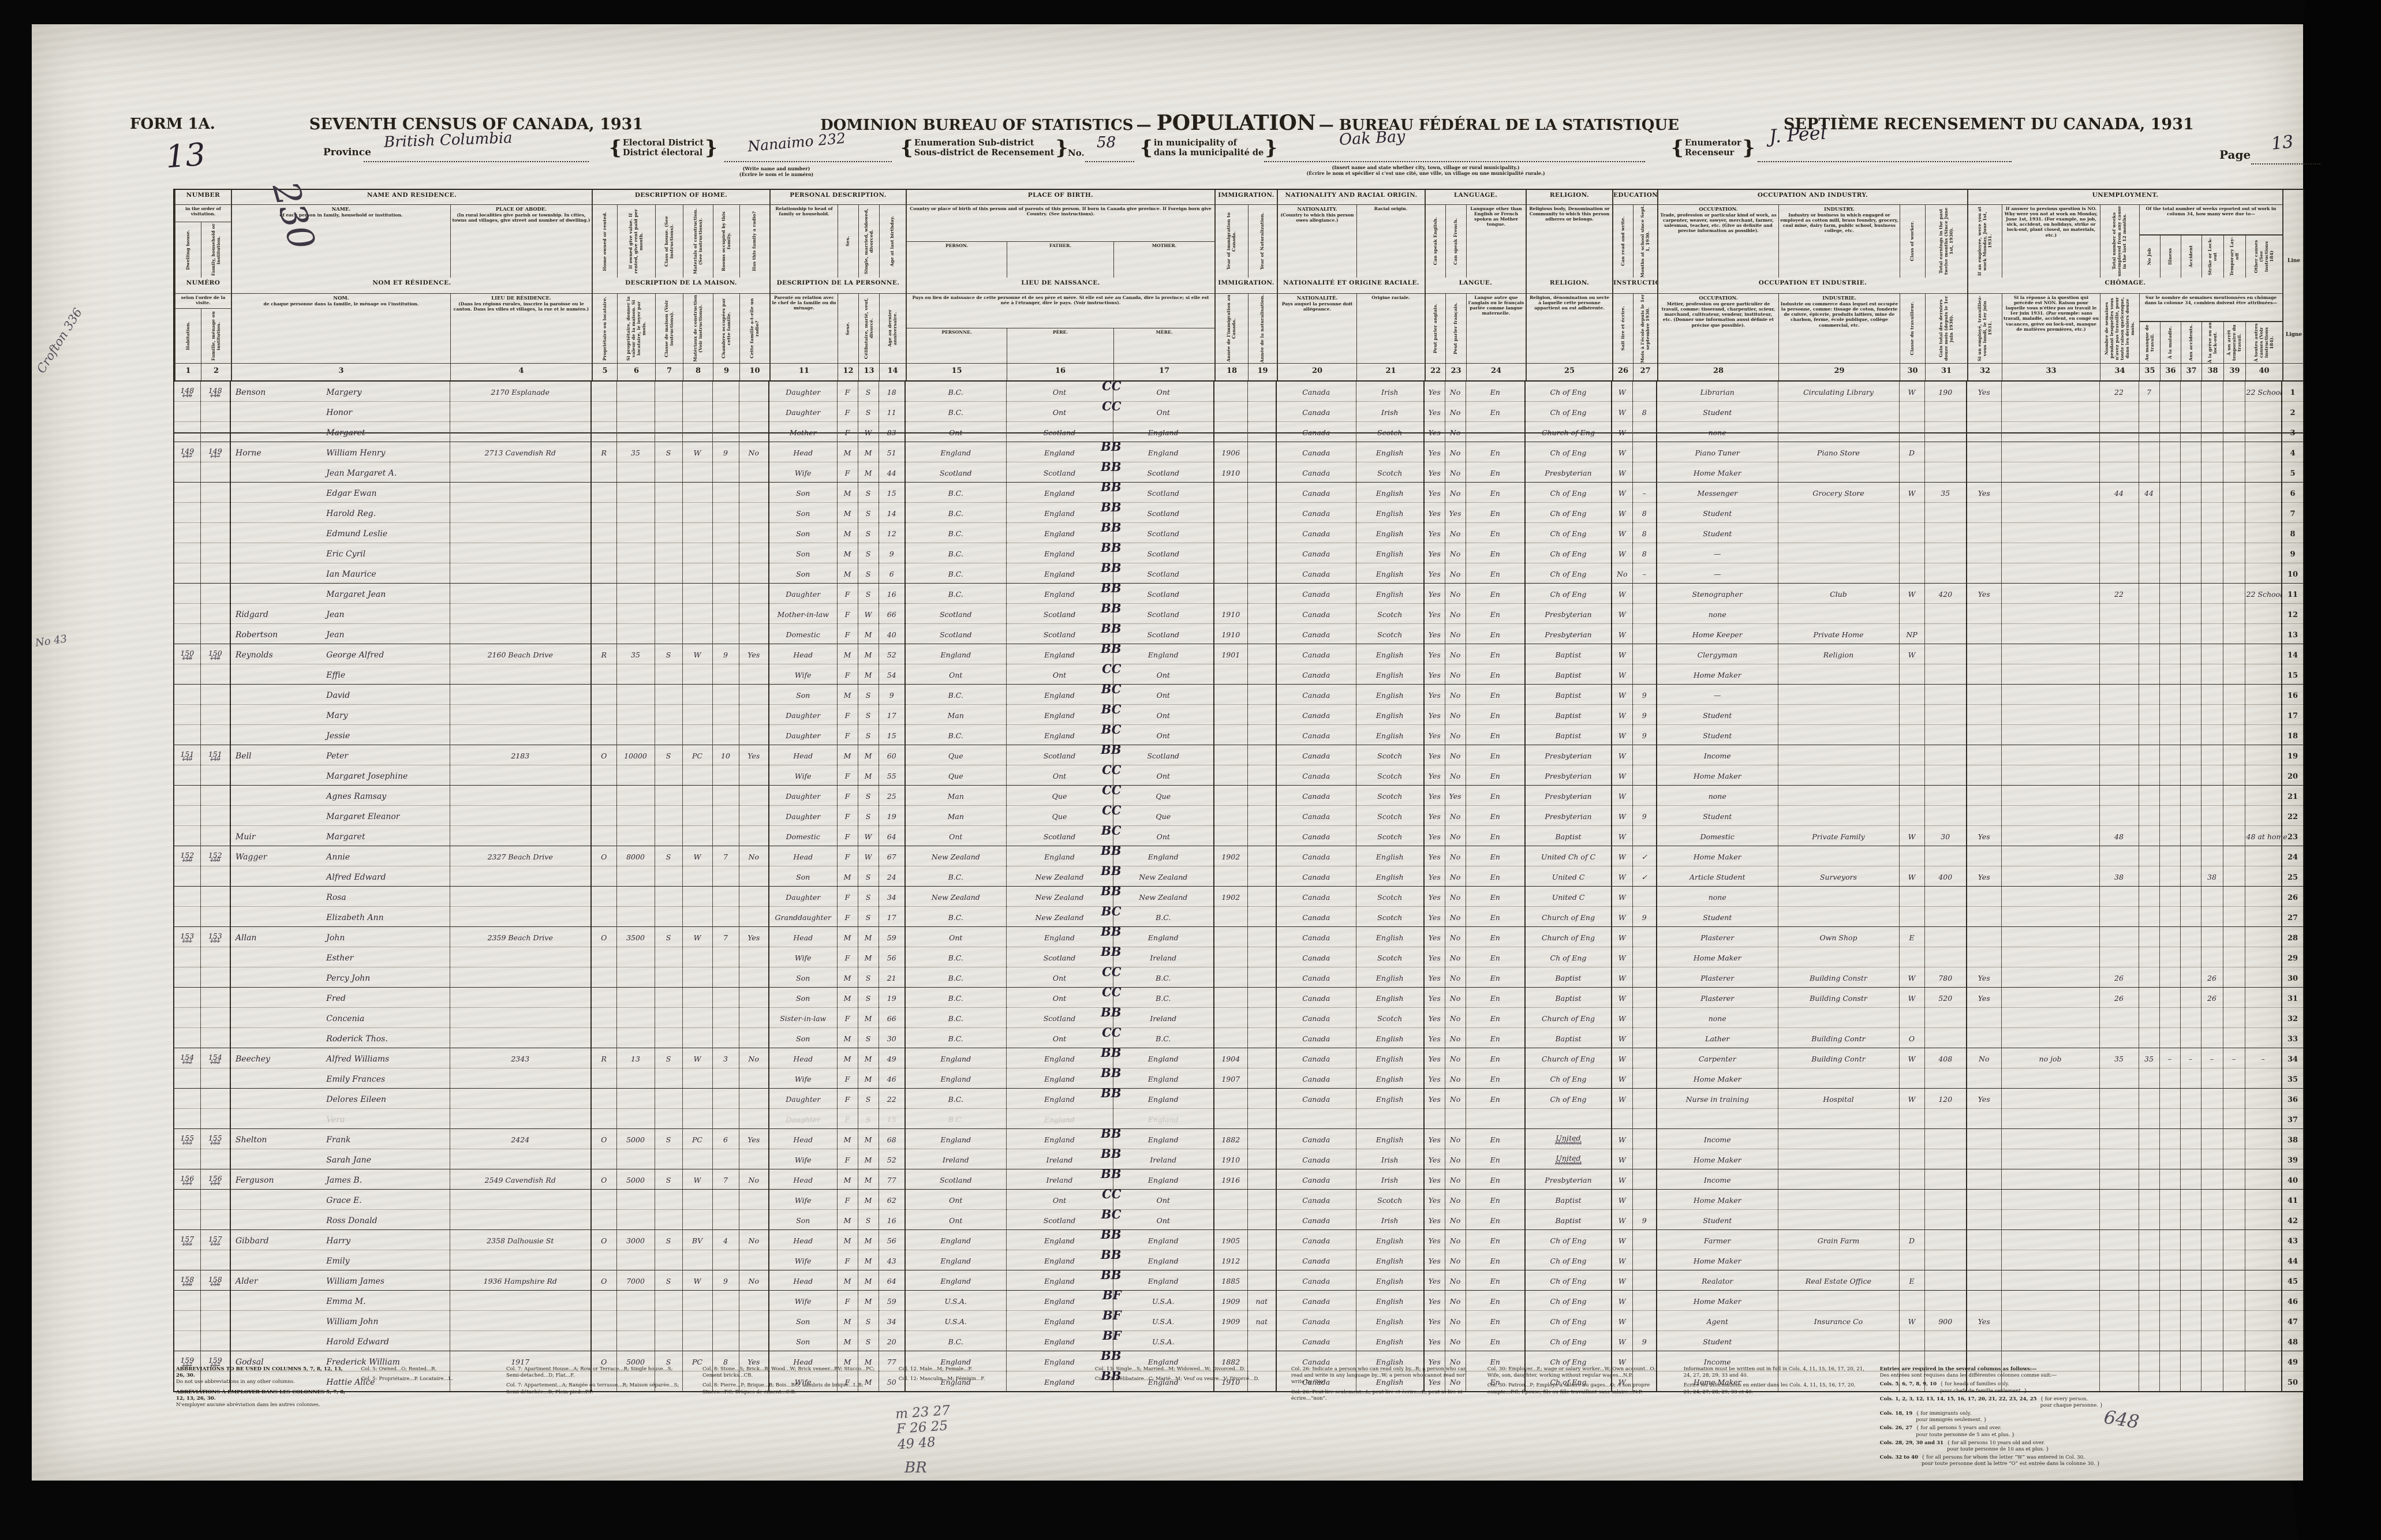 Image resolution: width=2381 pixels, height=1540 pixels. What do you see at coordinates (955, 1341) in the screenshot?
I see `cell-15: B.C.` at bounding box center [955, 1341].